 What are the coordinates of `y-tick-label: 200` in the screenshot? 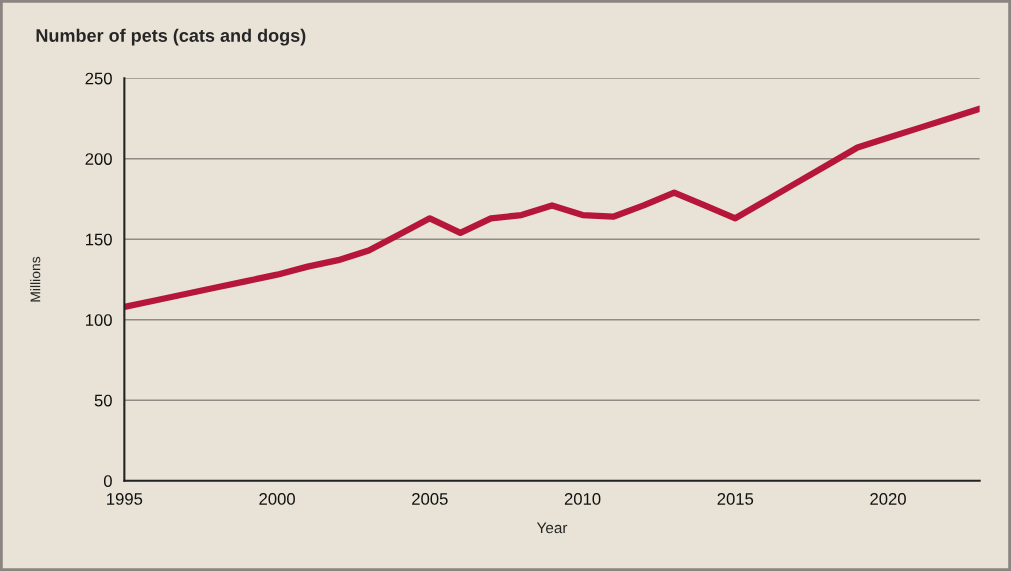 It's located at (98, 159).